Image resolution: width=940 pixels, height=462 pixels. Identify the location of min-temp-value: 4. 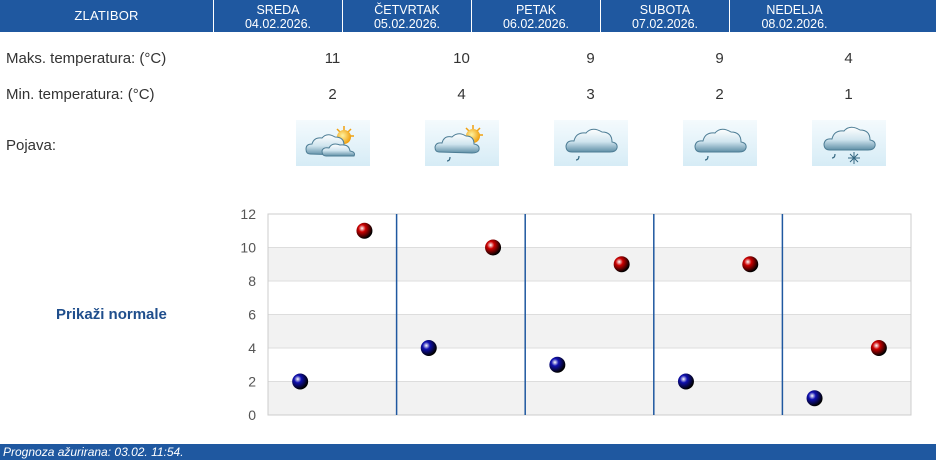
(461, 94).